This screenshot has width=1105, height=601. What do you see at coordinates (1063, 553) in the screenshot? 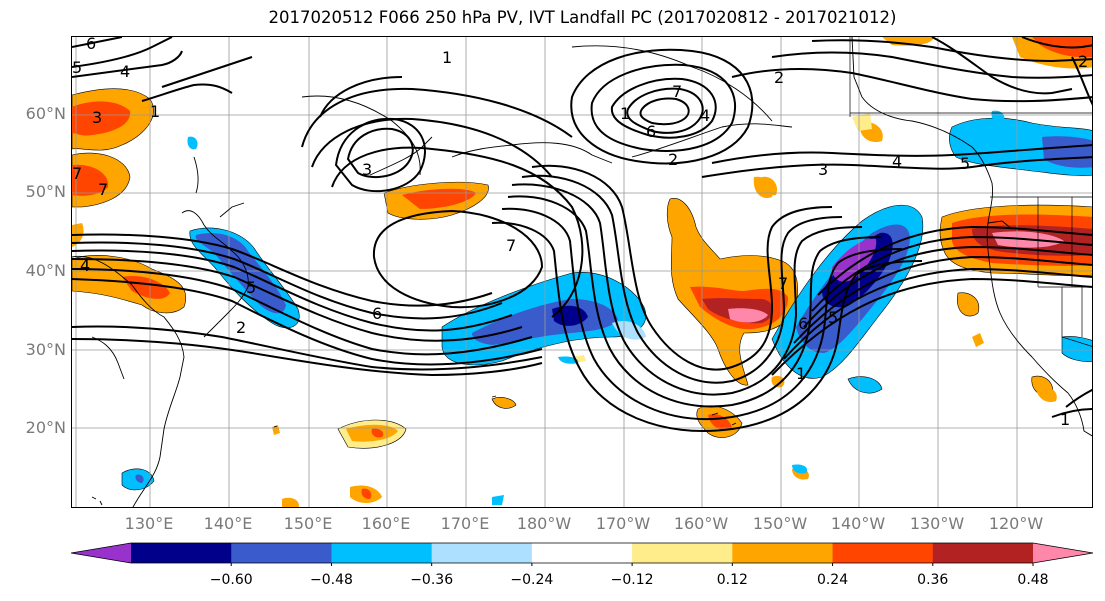
I see `colorbar-extend-high` at bounding box center [1063, 553].